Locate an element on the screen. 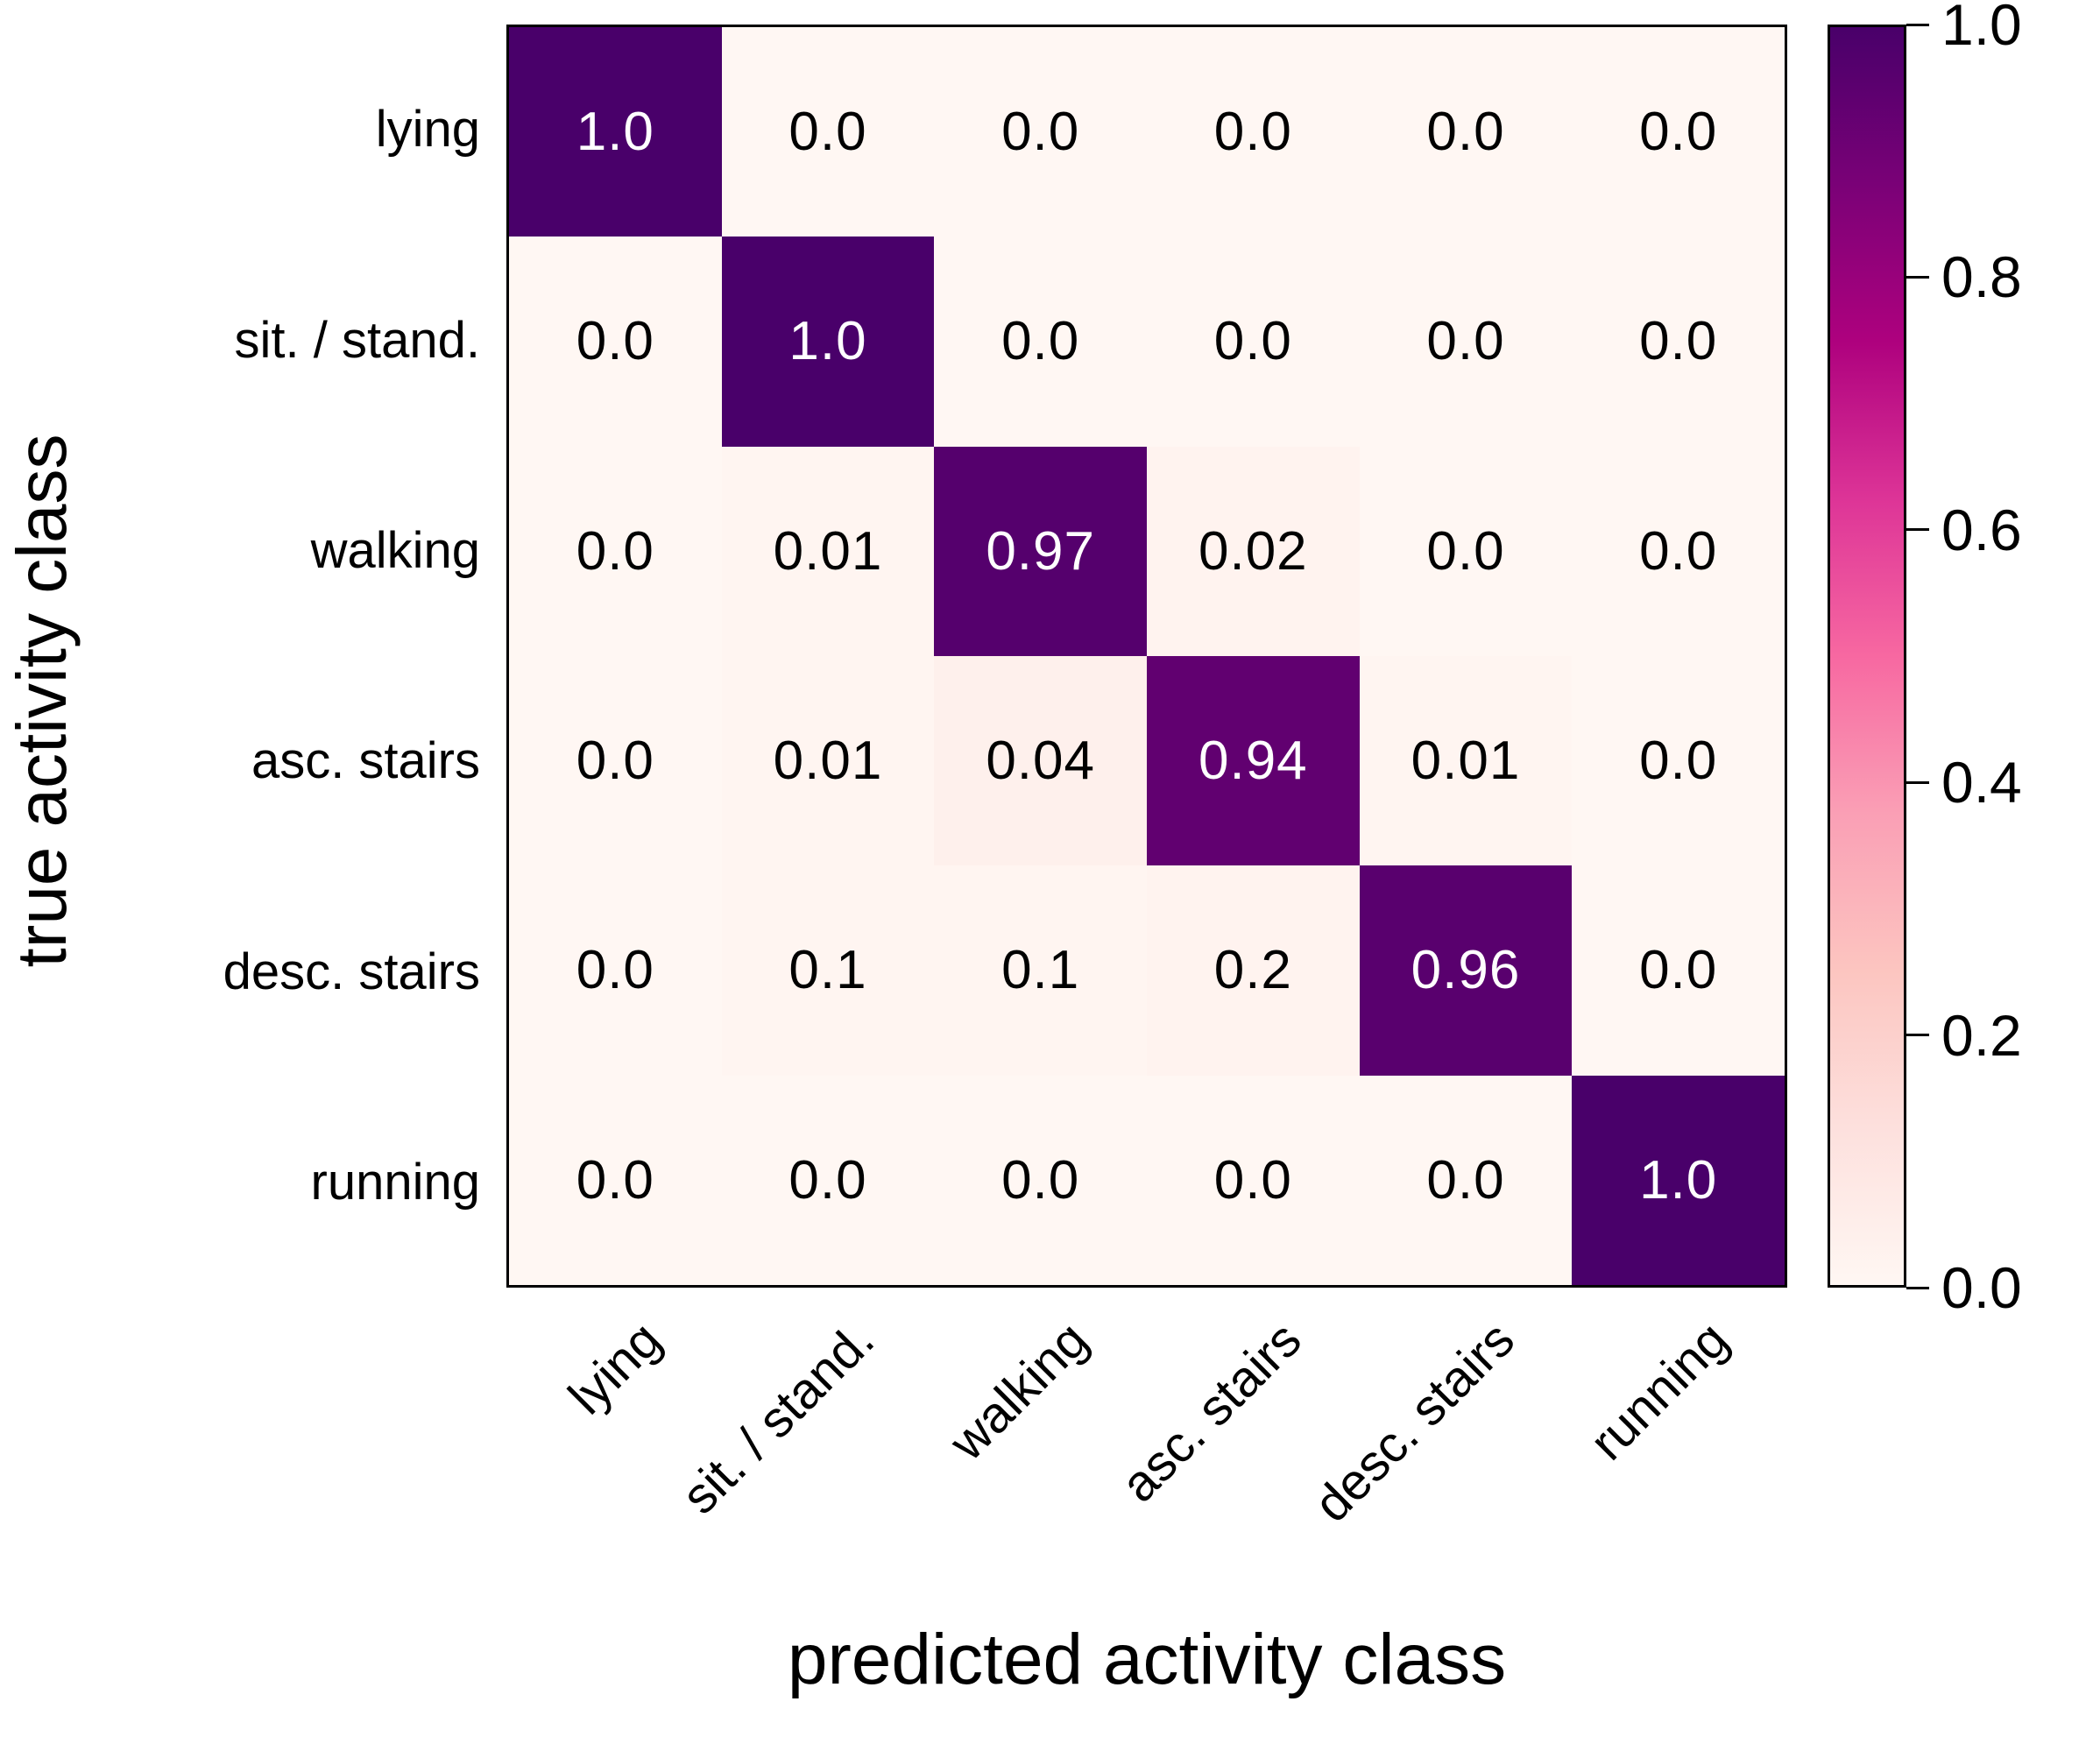 The height and width of the screenshot is (1744, 2100). heatmap-cell-value: 0.96 is located at coordinates (1466, 971).